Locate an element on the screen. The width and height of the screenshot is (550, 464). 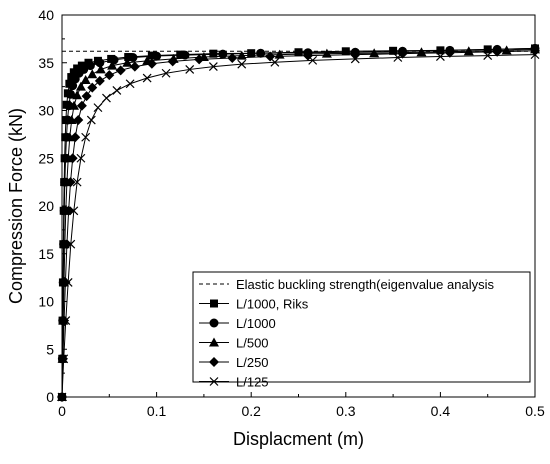
x-tick-label: 0.5 is located at coordinates (535, 411).